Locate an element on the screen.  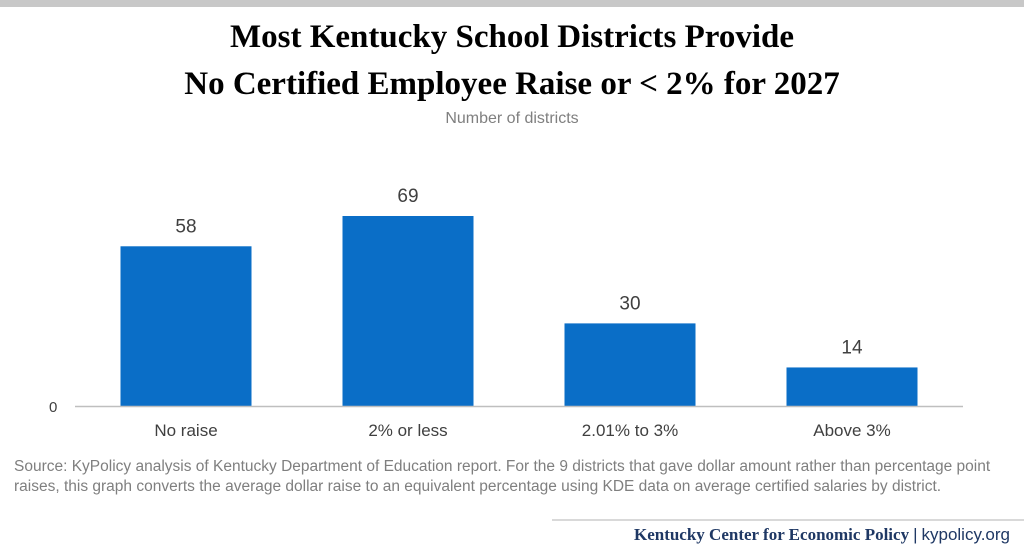
chart-subtitle: Number of districts is located at coordinates (512, 118).